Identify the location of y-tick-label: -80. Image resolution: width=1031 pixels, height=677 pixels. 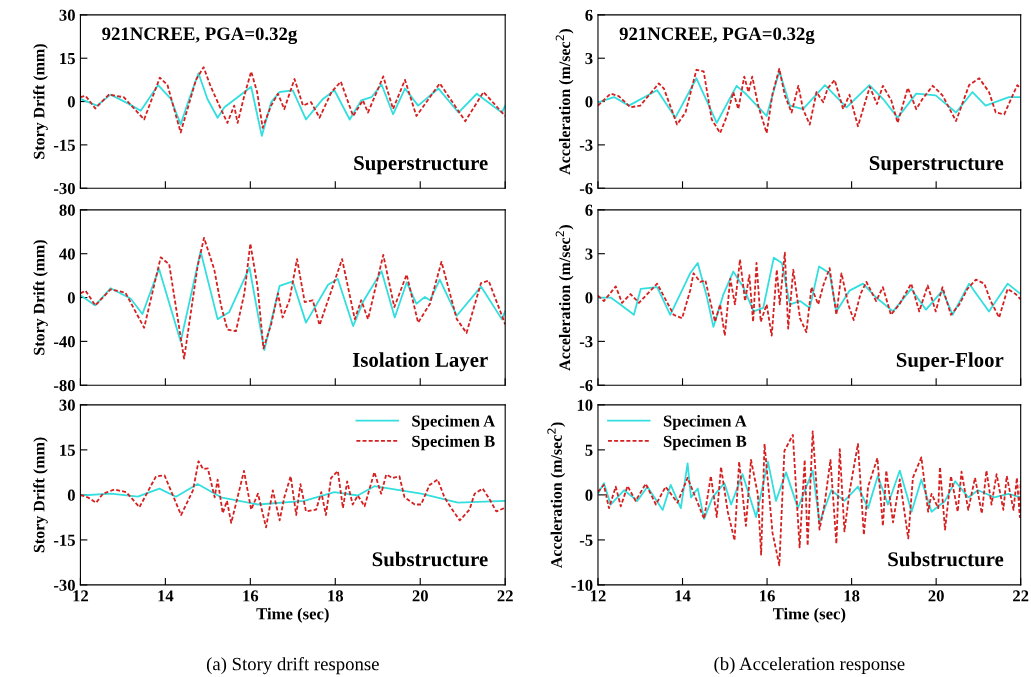
(64, 385).